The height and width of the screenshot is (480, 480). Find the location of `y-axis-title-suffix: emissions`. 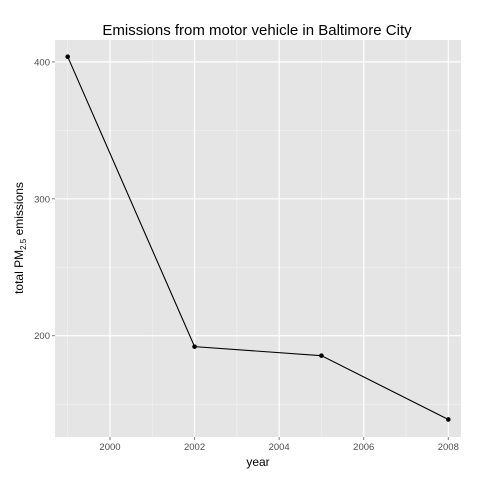

y-axis-title-suffix: emissions is located at coordinates (19, 210).